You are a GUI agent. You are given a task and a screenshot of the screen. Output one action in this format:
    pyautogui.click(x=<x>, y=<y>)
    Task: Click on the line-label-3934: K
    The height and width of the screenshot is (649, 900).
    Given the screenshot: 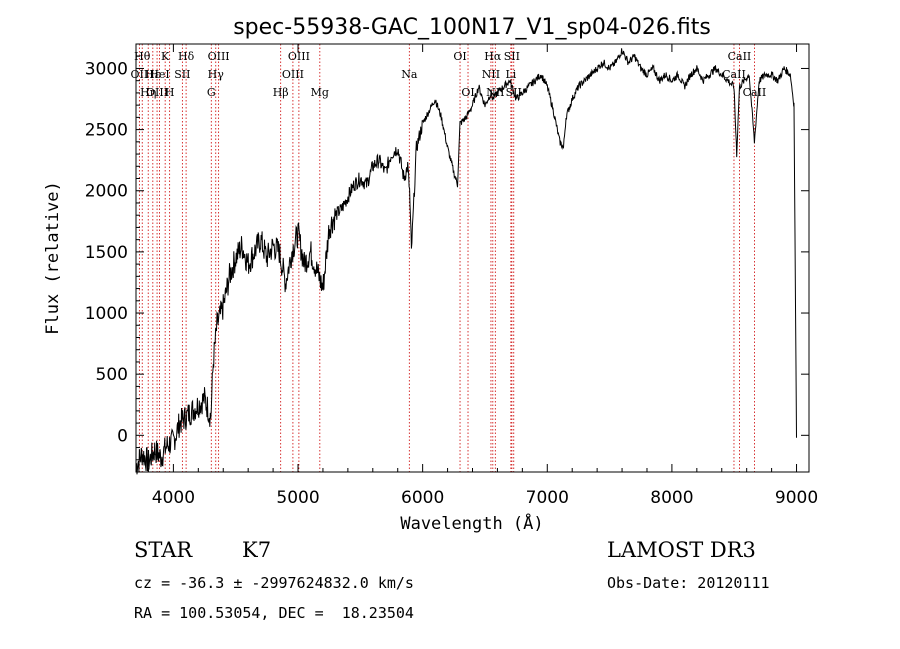 What is the action you would take?
    pyautogui.click(x=165, y=56)
    